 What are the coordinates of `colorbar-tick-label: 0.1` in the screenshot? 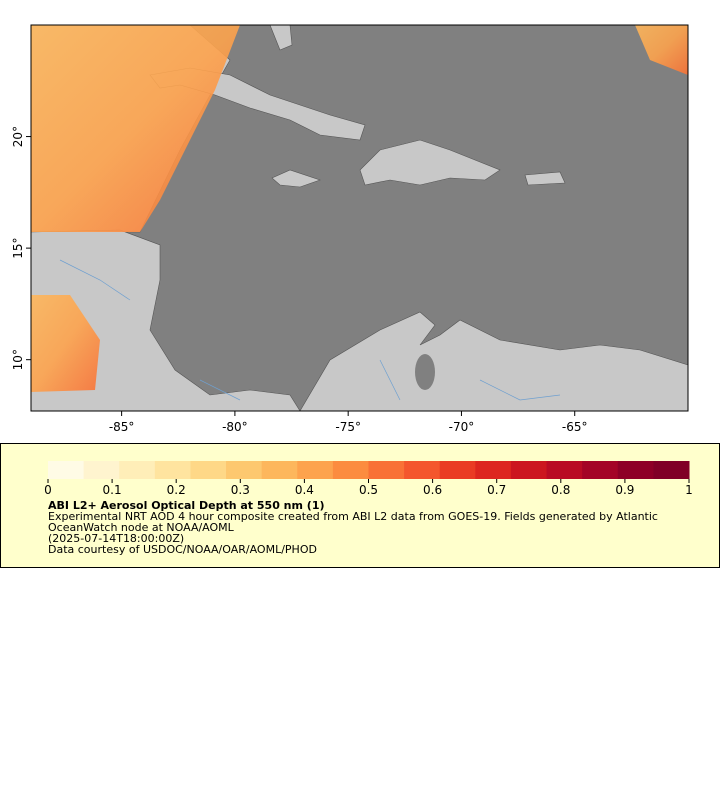 It's located at (112, 490).